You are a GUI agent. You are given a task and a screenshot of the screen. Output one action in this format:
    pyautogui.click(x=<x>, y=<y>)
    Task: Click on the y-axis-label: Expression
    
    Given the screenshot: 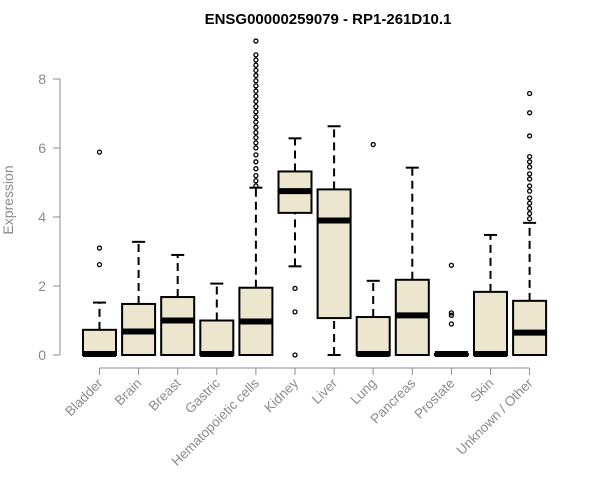 What is the action you would take?
    pyautogui.click(x=8, y=199)
    